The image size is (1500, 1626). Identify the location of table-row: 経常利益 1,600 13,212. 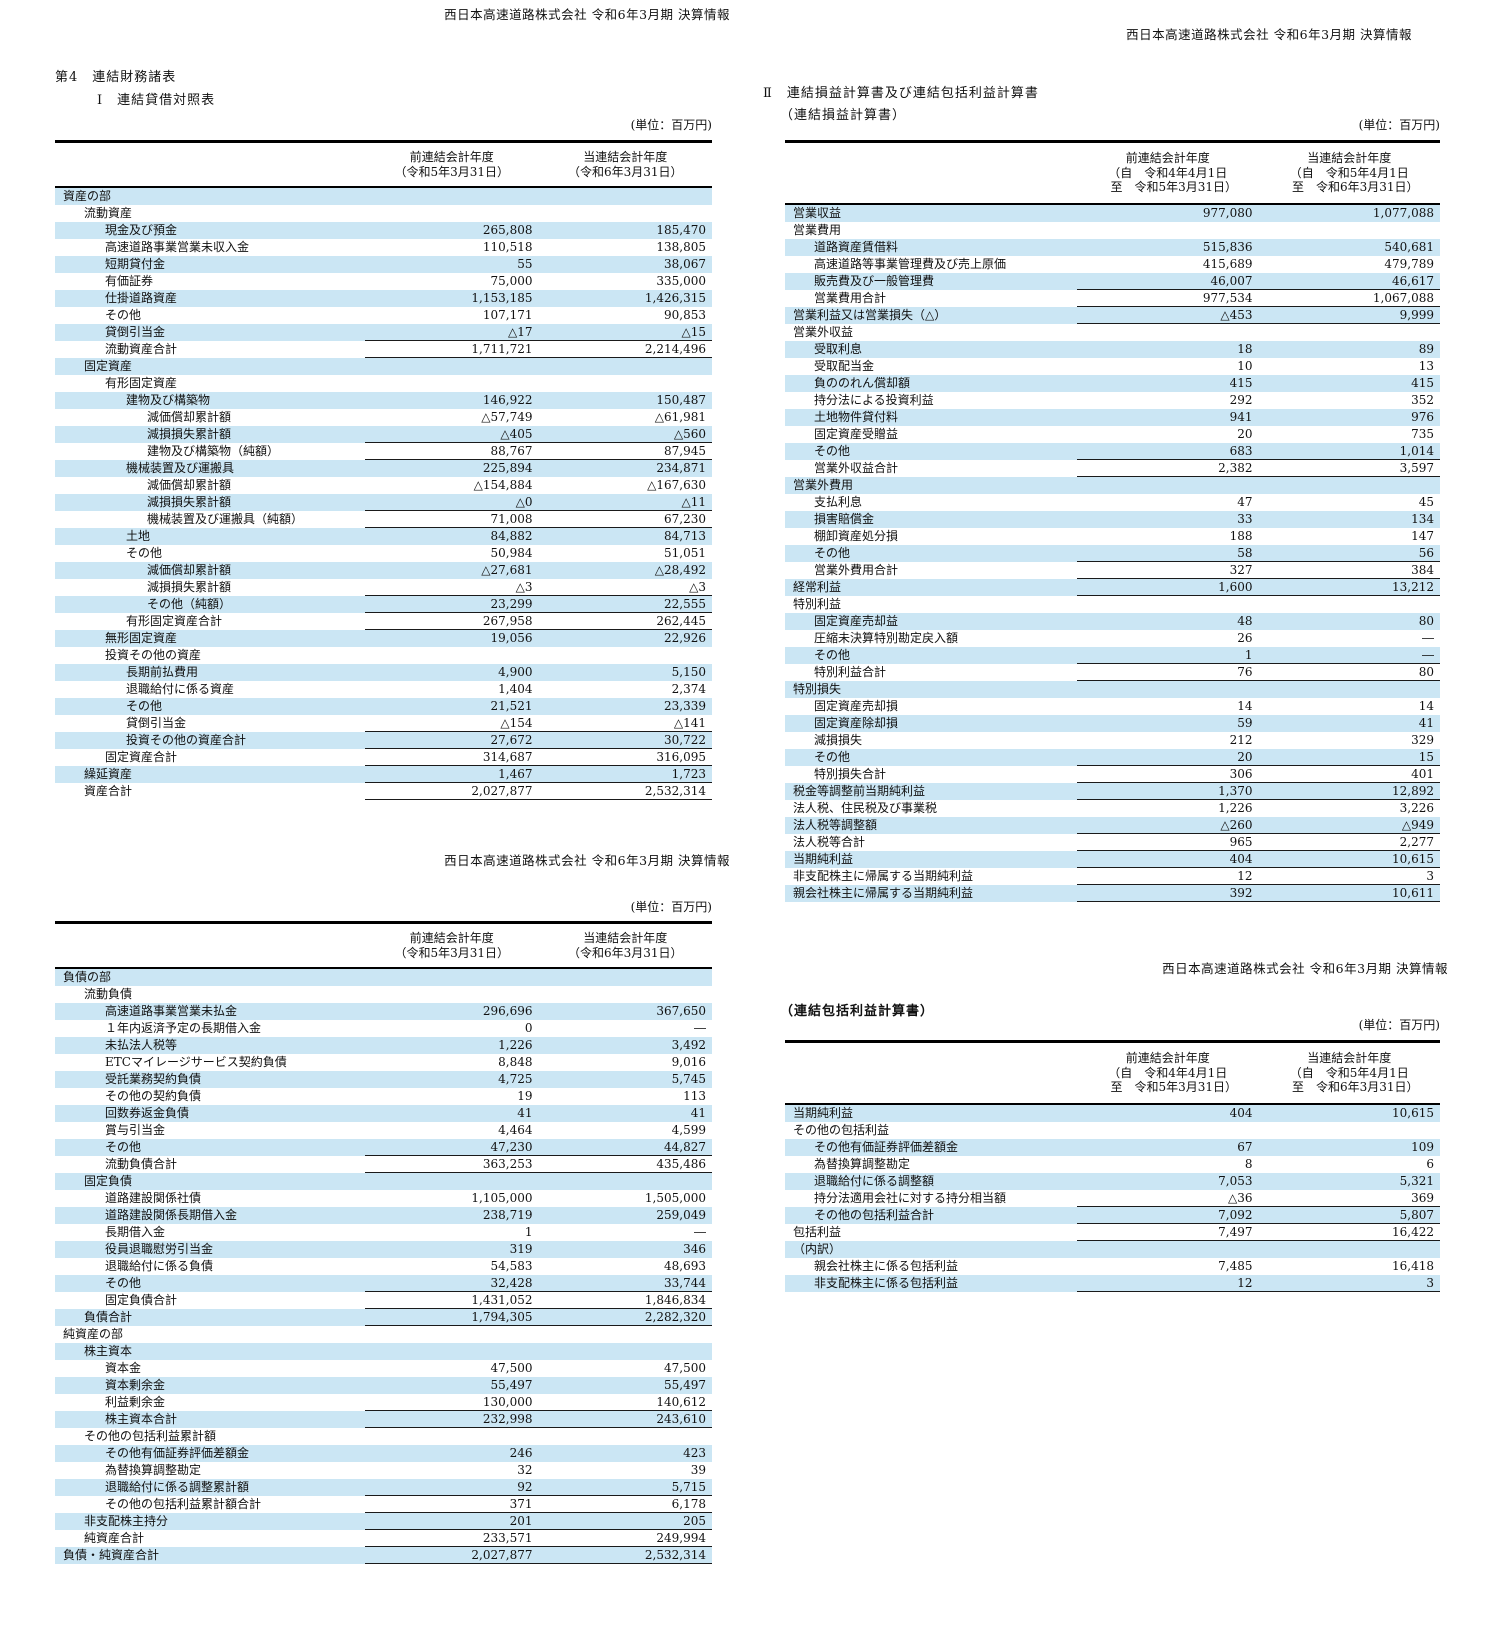
(1112, 587).